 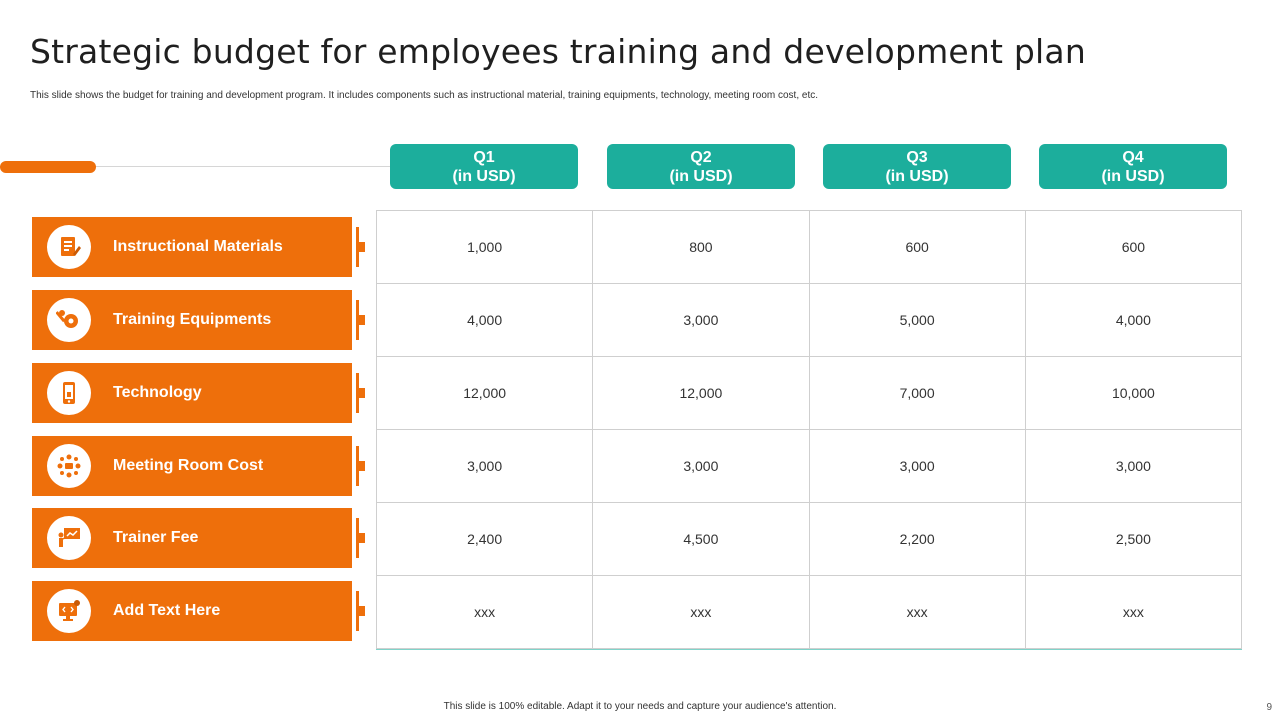 What do you see at coordinates (69, 320) in the screenshot?
I see `tools-gear-icon` at bounding box center [69, 320].